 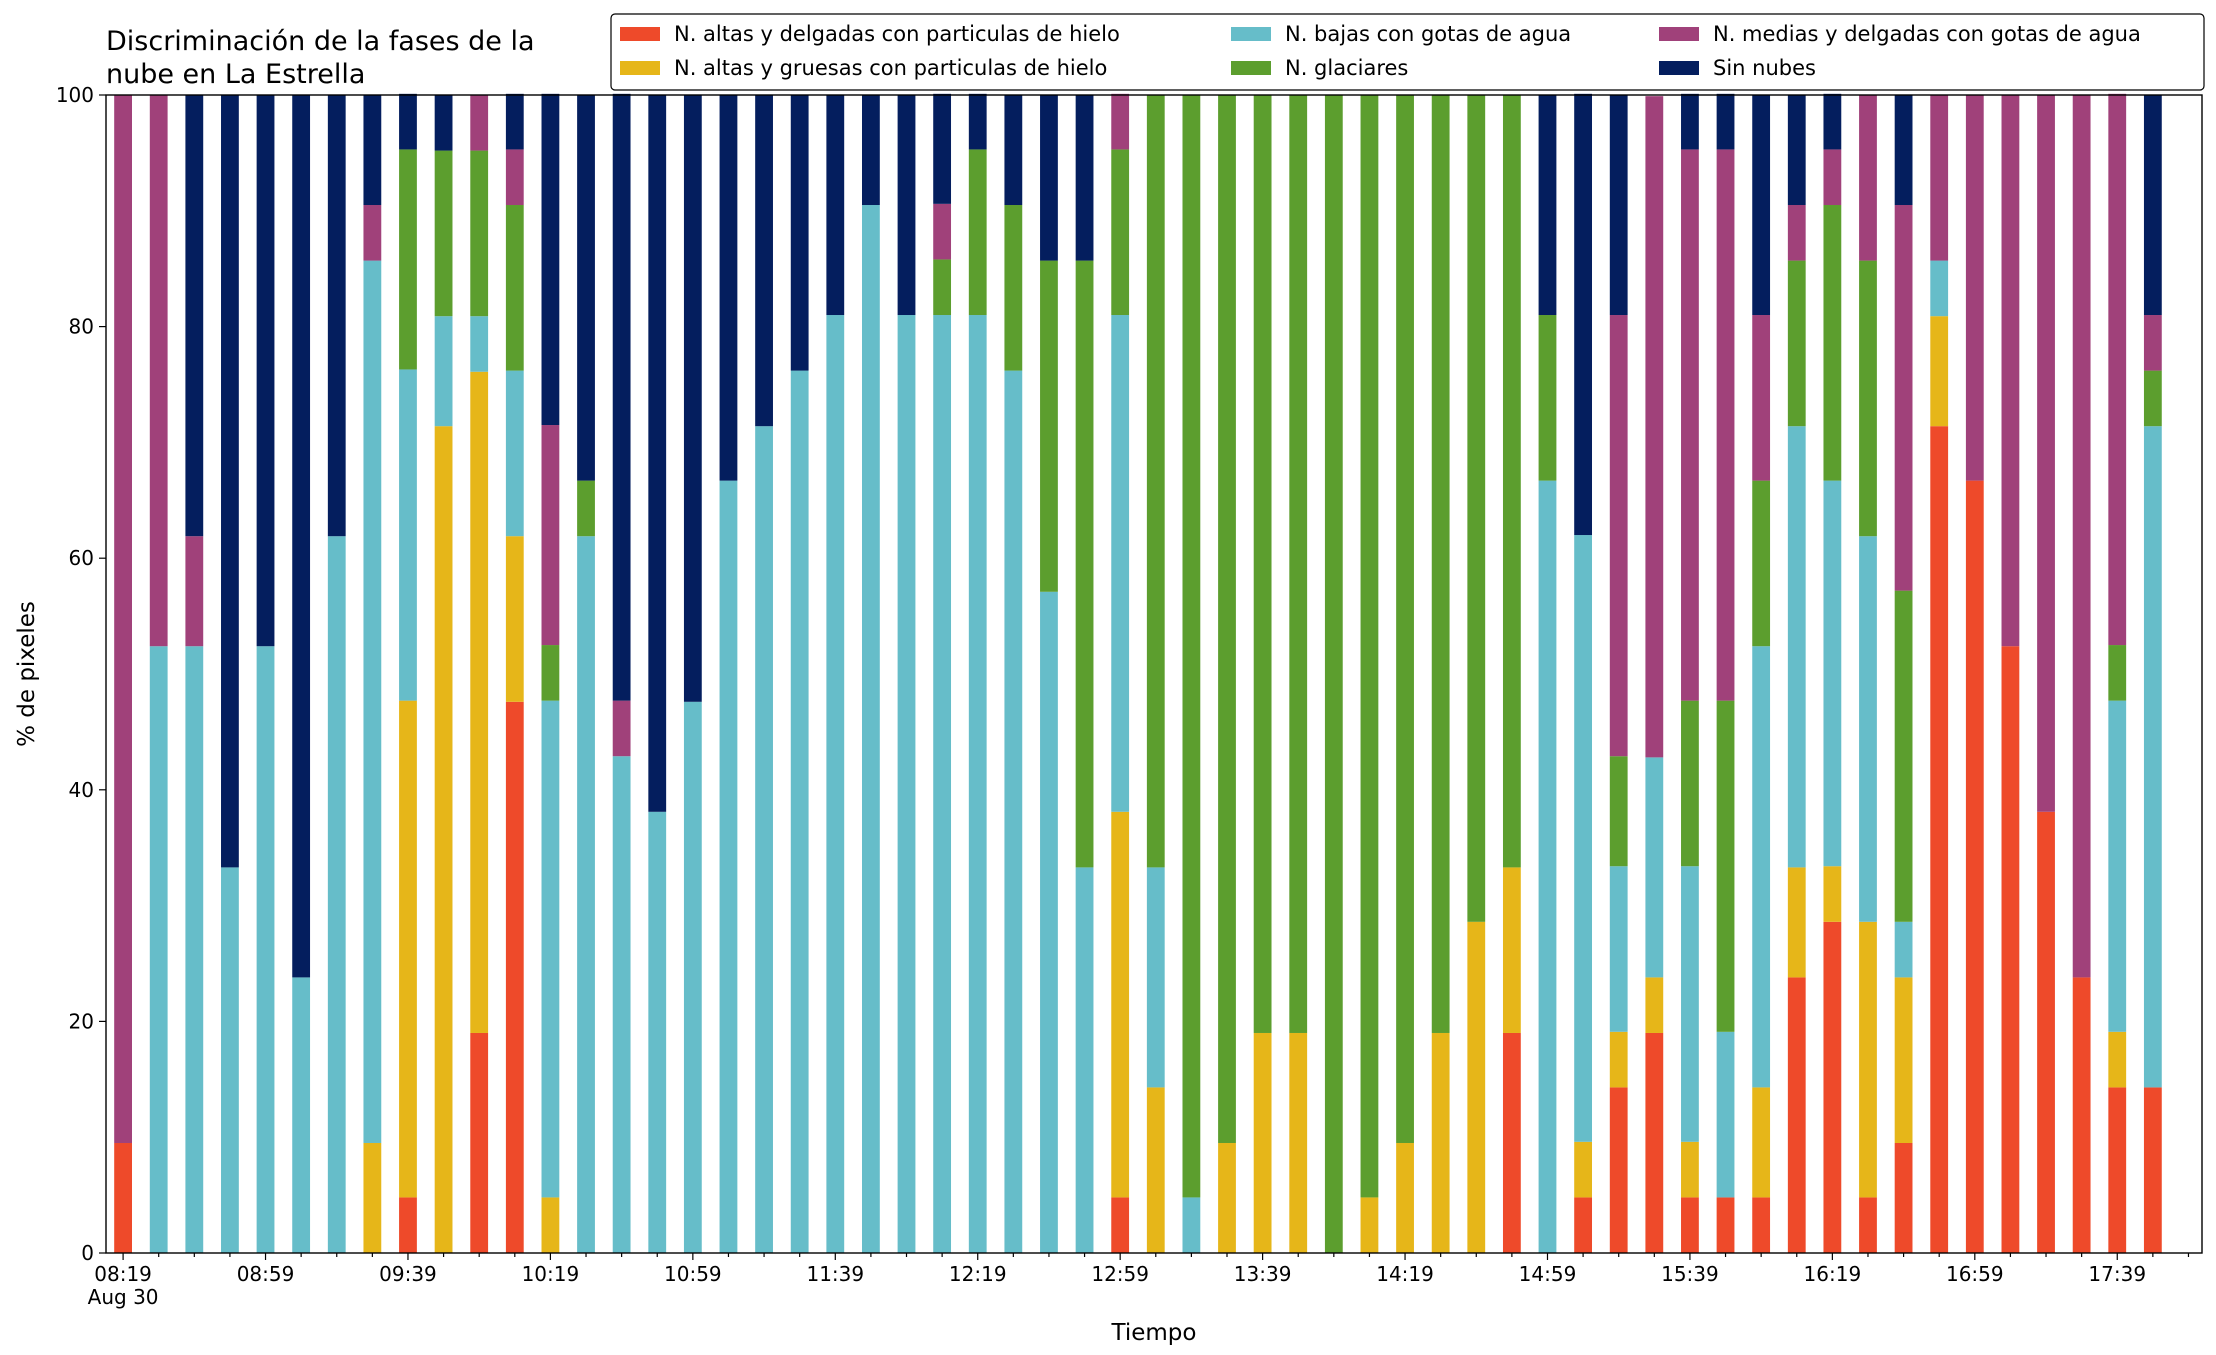 I want to click on x-tick-label: 14:59, so click(x=1548, y=1274).